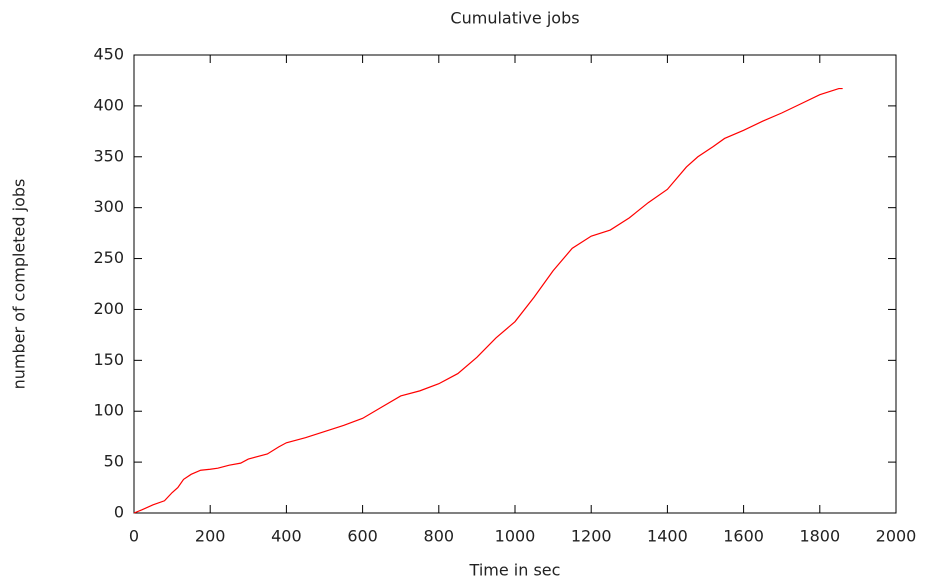 This screenshot has width=926, height=582. I want to click on y-tick-label: 250, so click(108, 257).